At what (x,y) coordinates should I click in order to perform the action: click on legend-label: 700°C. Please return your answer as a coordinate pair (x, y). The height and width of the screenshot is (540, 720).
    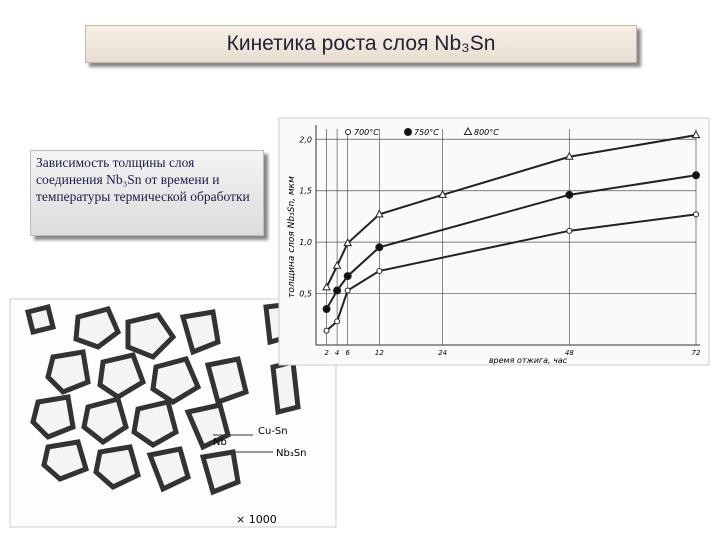
    Looking at the image, I should click on (366, 132).